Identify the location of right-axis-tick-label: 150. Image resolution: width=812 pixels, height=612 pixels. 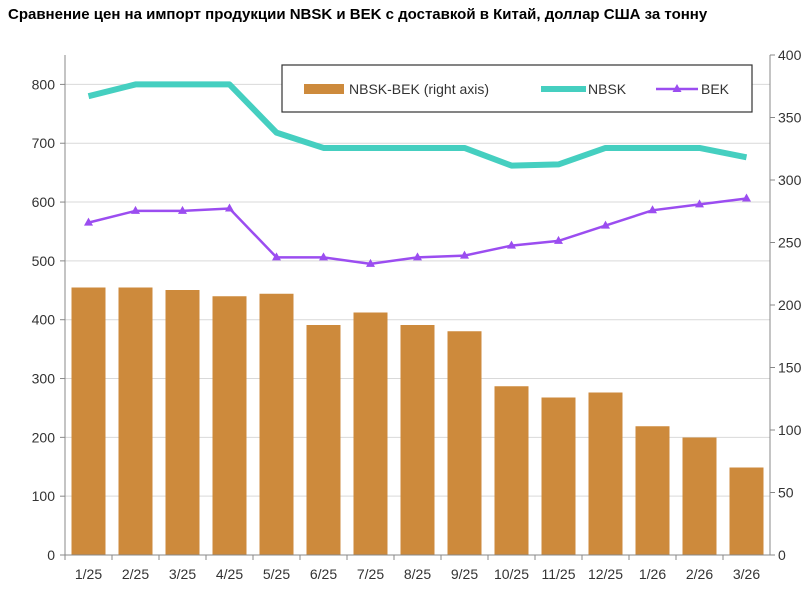
(790, 368).